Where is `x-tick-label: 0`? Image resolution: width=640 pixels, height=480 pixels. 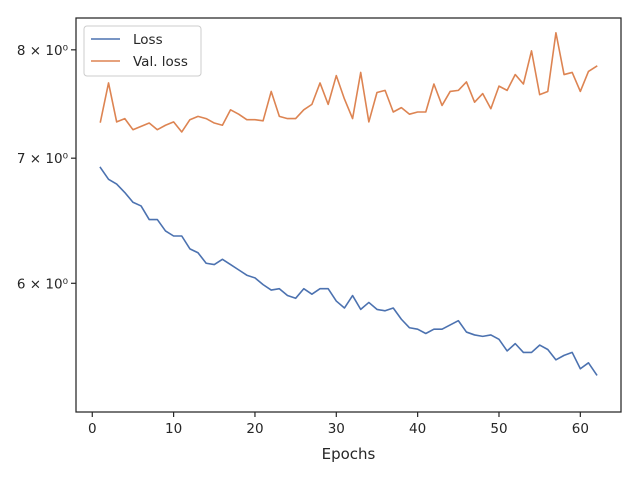
x-tick-label: 0 is located at coordinates (92, 429).